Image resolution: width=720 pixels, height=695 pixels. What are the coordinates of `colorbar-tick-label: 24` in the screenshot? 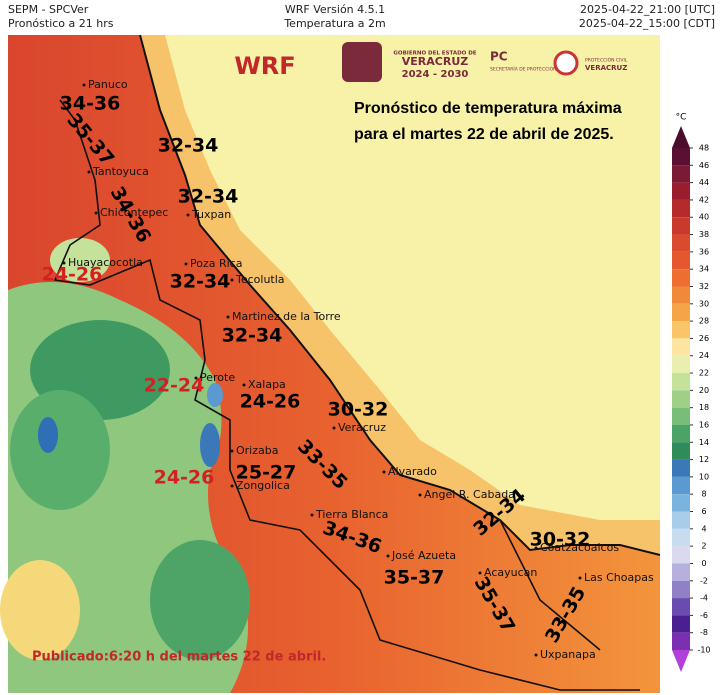 It's located at (704, 355).